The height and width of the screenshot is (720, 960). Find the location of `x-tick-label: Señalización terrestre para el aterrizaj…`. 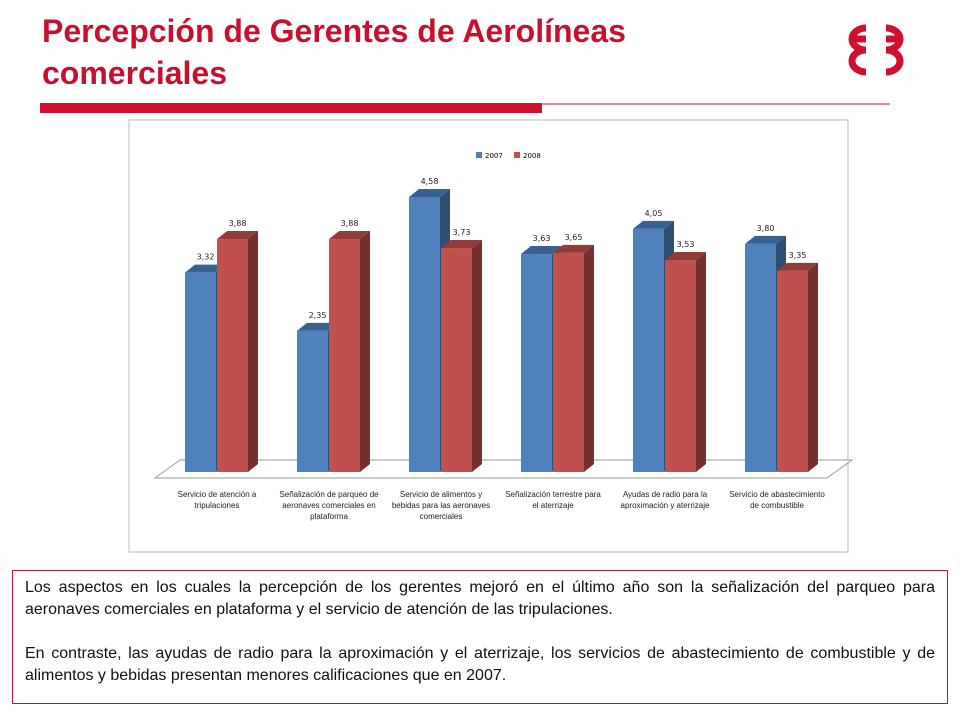

x-tick-label: Señalización terrestre para el aterrizaj… is located at coordinates (553, 500).